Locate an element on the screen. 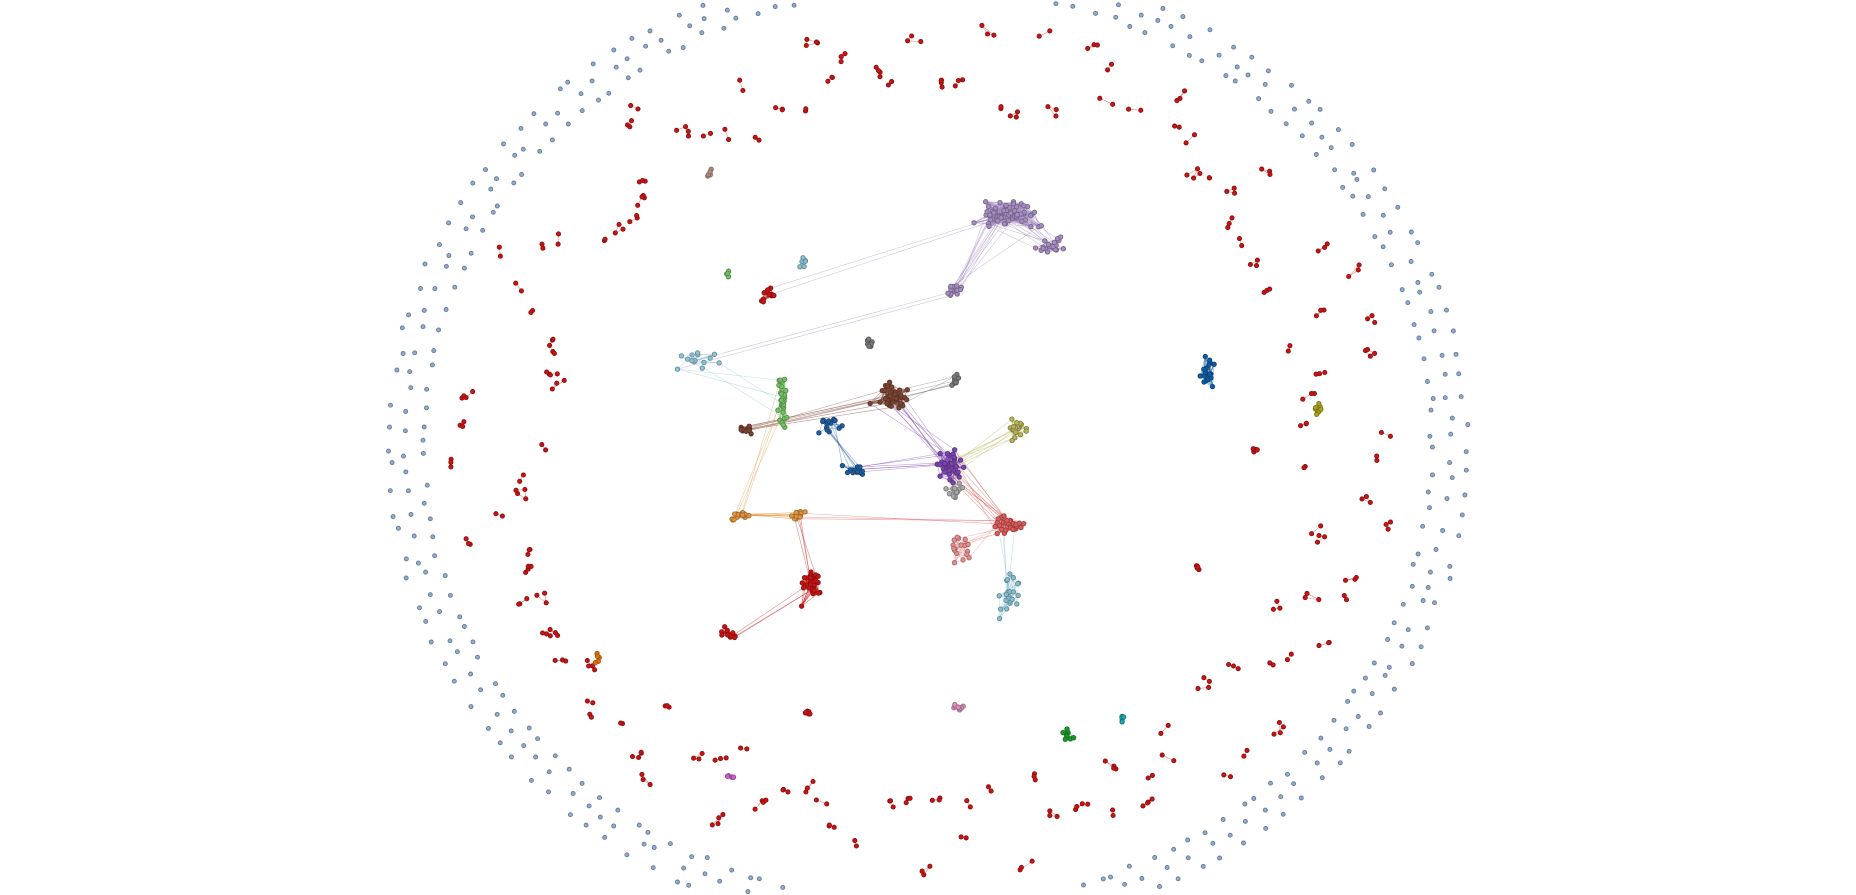 This screenshot has height=895, width=1856. olive-cluster-node is located at coordinates (1017, 423).